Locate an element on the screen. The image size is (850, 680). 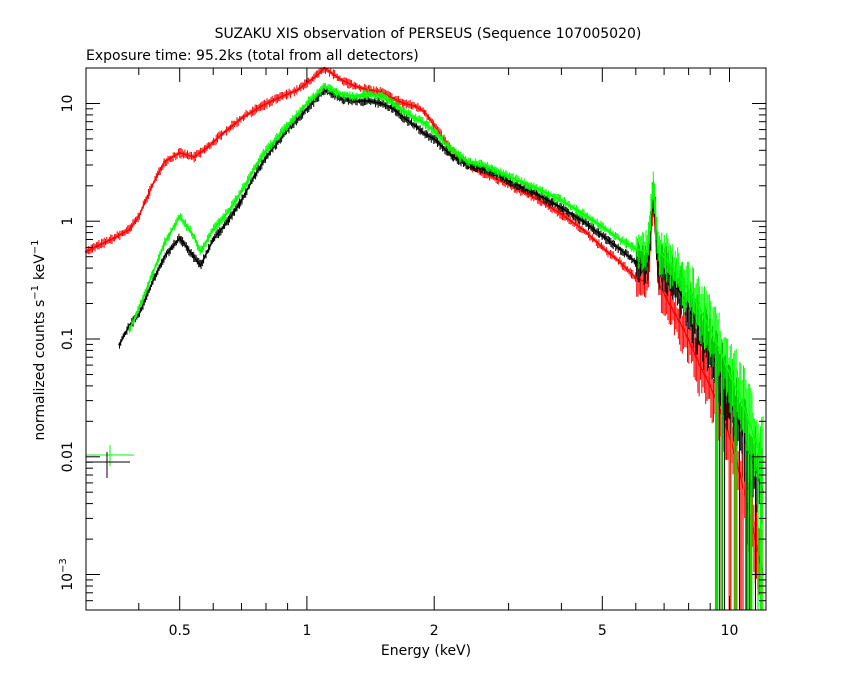
y-axis-label: normalized counts s−1keV−1 is located at coordinates (39, 339).